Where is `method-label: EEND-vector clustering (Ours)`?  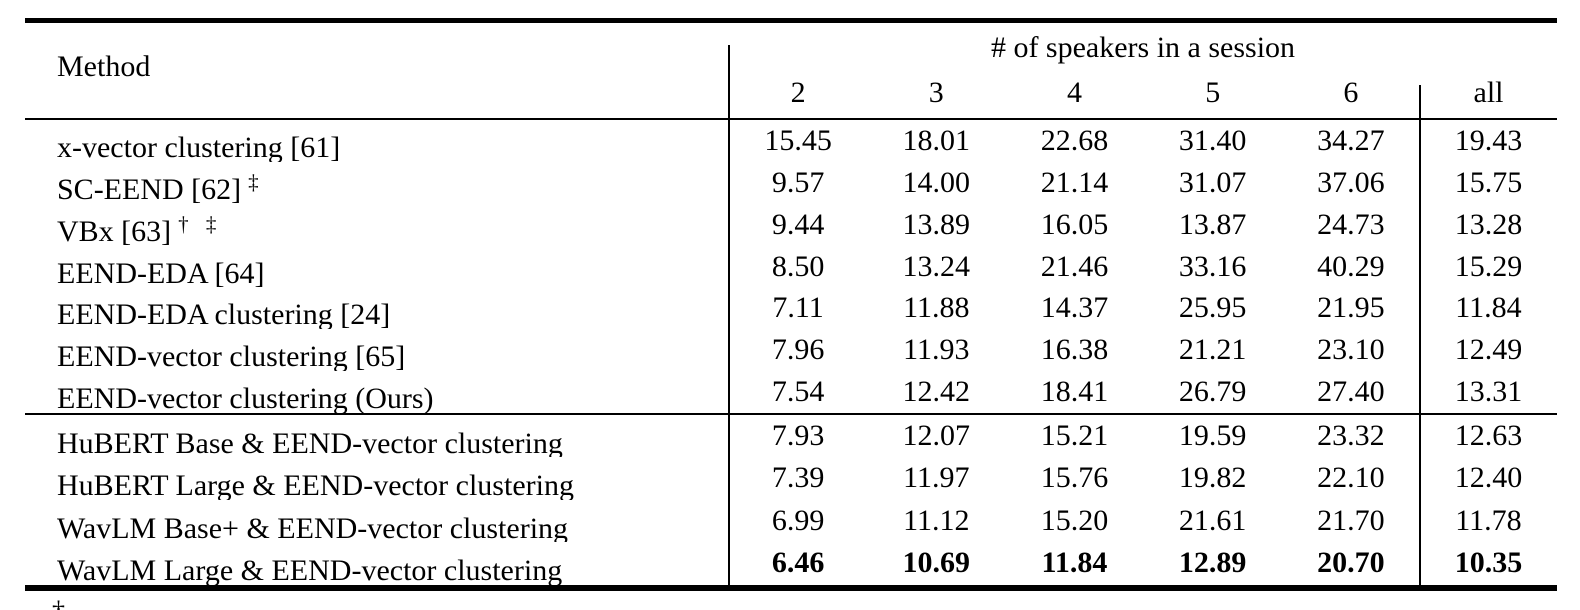 method-label: EEND-vector clustering (Ours) is located at coordinates (245, 397).